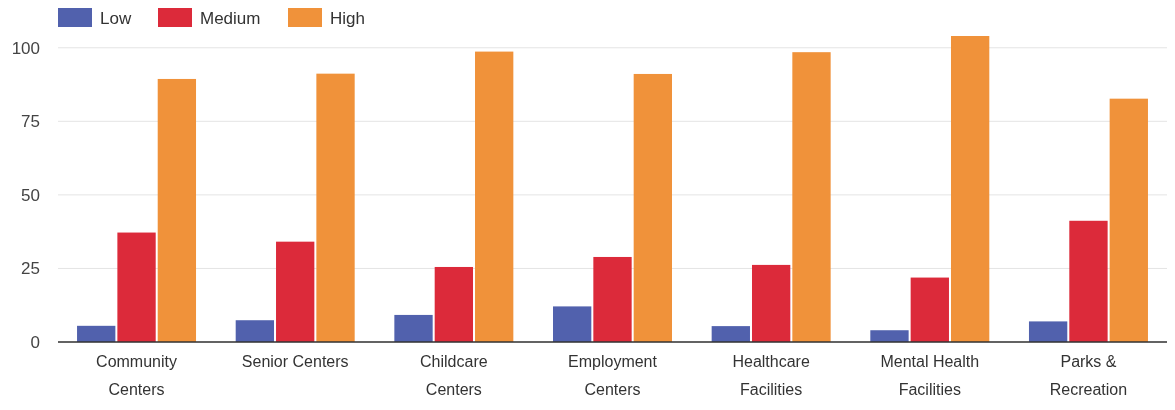 Image resolution: width=1175 pixels, height=410 pixels. What do you see at coordinates (116, 18) in the screenshot?
I see `legend-label: Low` at bounding box center [116, 18].